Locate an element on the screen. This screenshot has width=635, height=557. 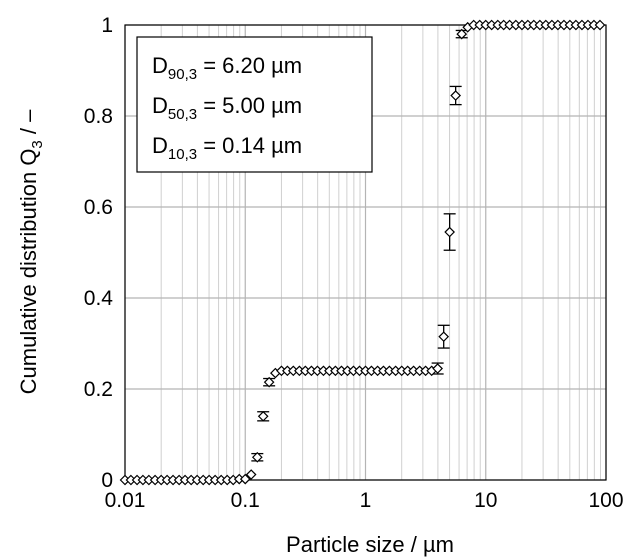
x-axis-title: Particle size / µm is located at coordinates (370, 544).